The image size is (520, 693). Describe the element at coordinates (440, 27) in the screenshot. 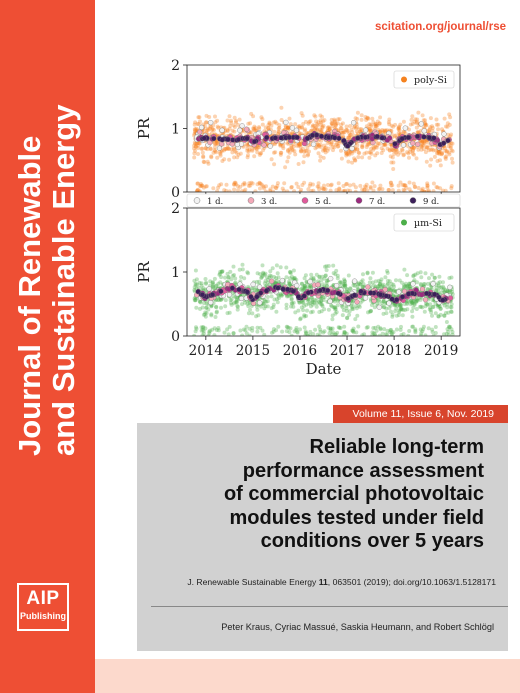

I see `journal-url: scitation.org/journal/rse` at that location.